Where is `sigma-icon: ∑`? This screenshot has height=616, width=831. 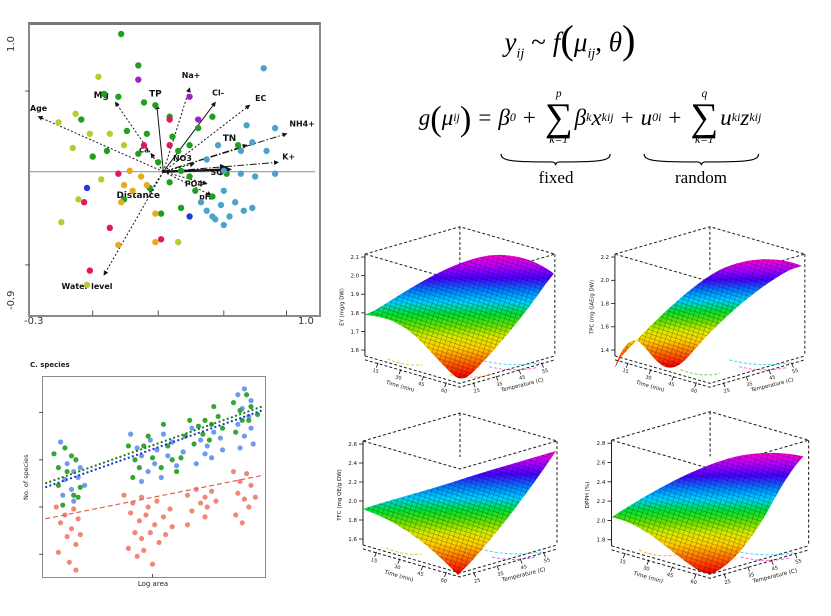 sigma-icon: ∑ is located at coordinates (704, 118).